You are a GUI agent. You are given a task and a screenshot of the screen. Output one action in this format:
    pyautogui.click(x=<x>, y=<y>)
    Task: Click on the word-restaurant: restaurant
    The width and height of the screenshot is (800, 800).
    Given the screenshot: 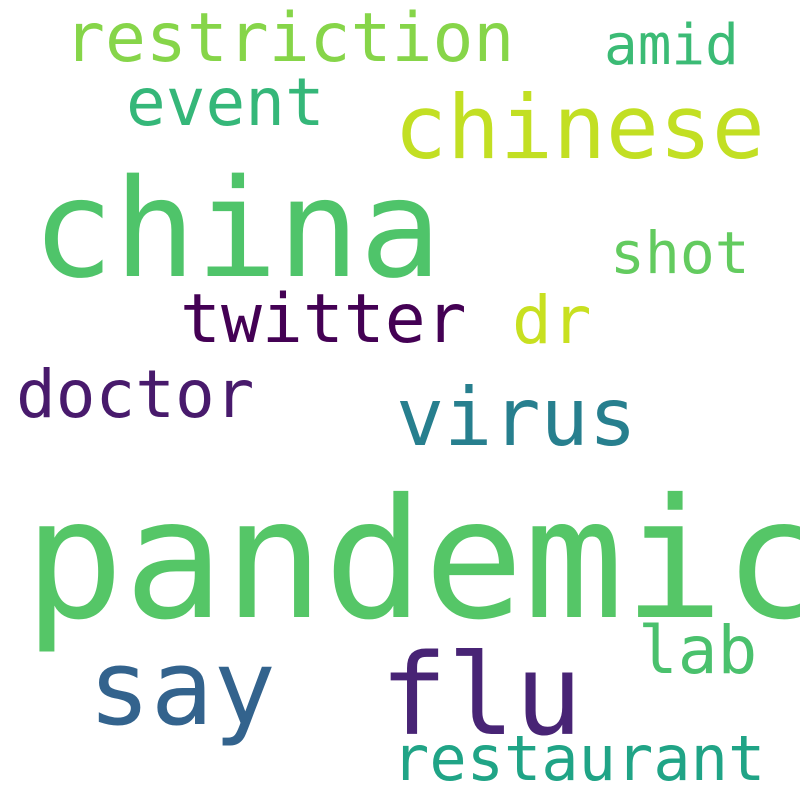 What is the action you would take?
    pyautogui.click(x=579, y=758)
    